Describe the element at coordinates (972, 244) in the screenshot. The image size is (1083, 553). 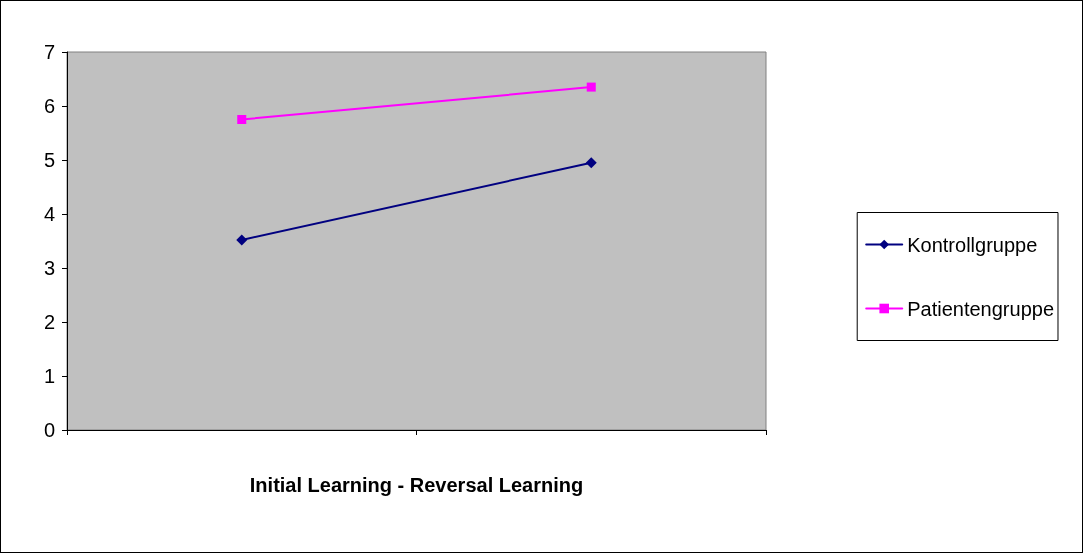
I see `legend-label: Kontrollgruppe` at that location.